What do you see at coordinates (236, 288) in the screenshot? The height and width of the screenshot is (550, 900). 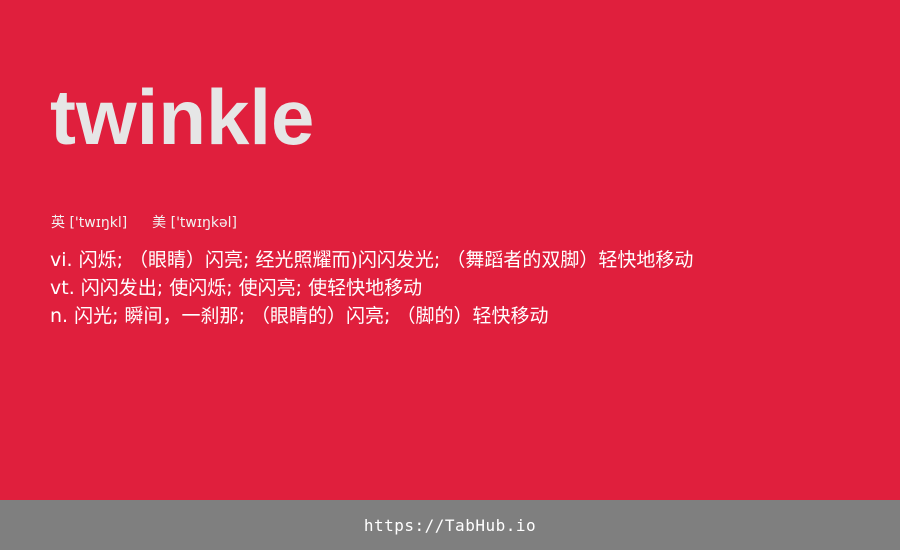 I see `definition-verb-transitive: vt. 闪闪发出; 使闪烁; 使闪亮; 使轻快地移动` at bounding box center [236, 288].